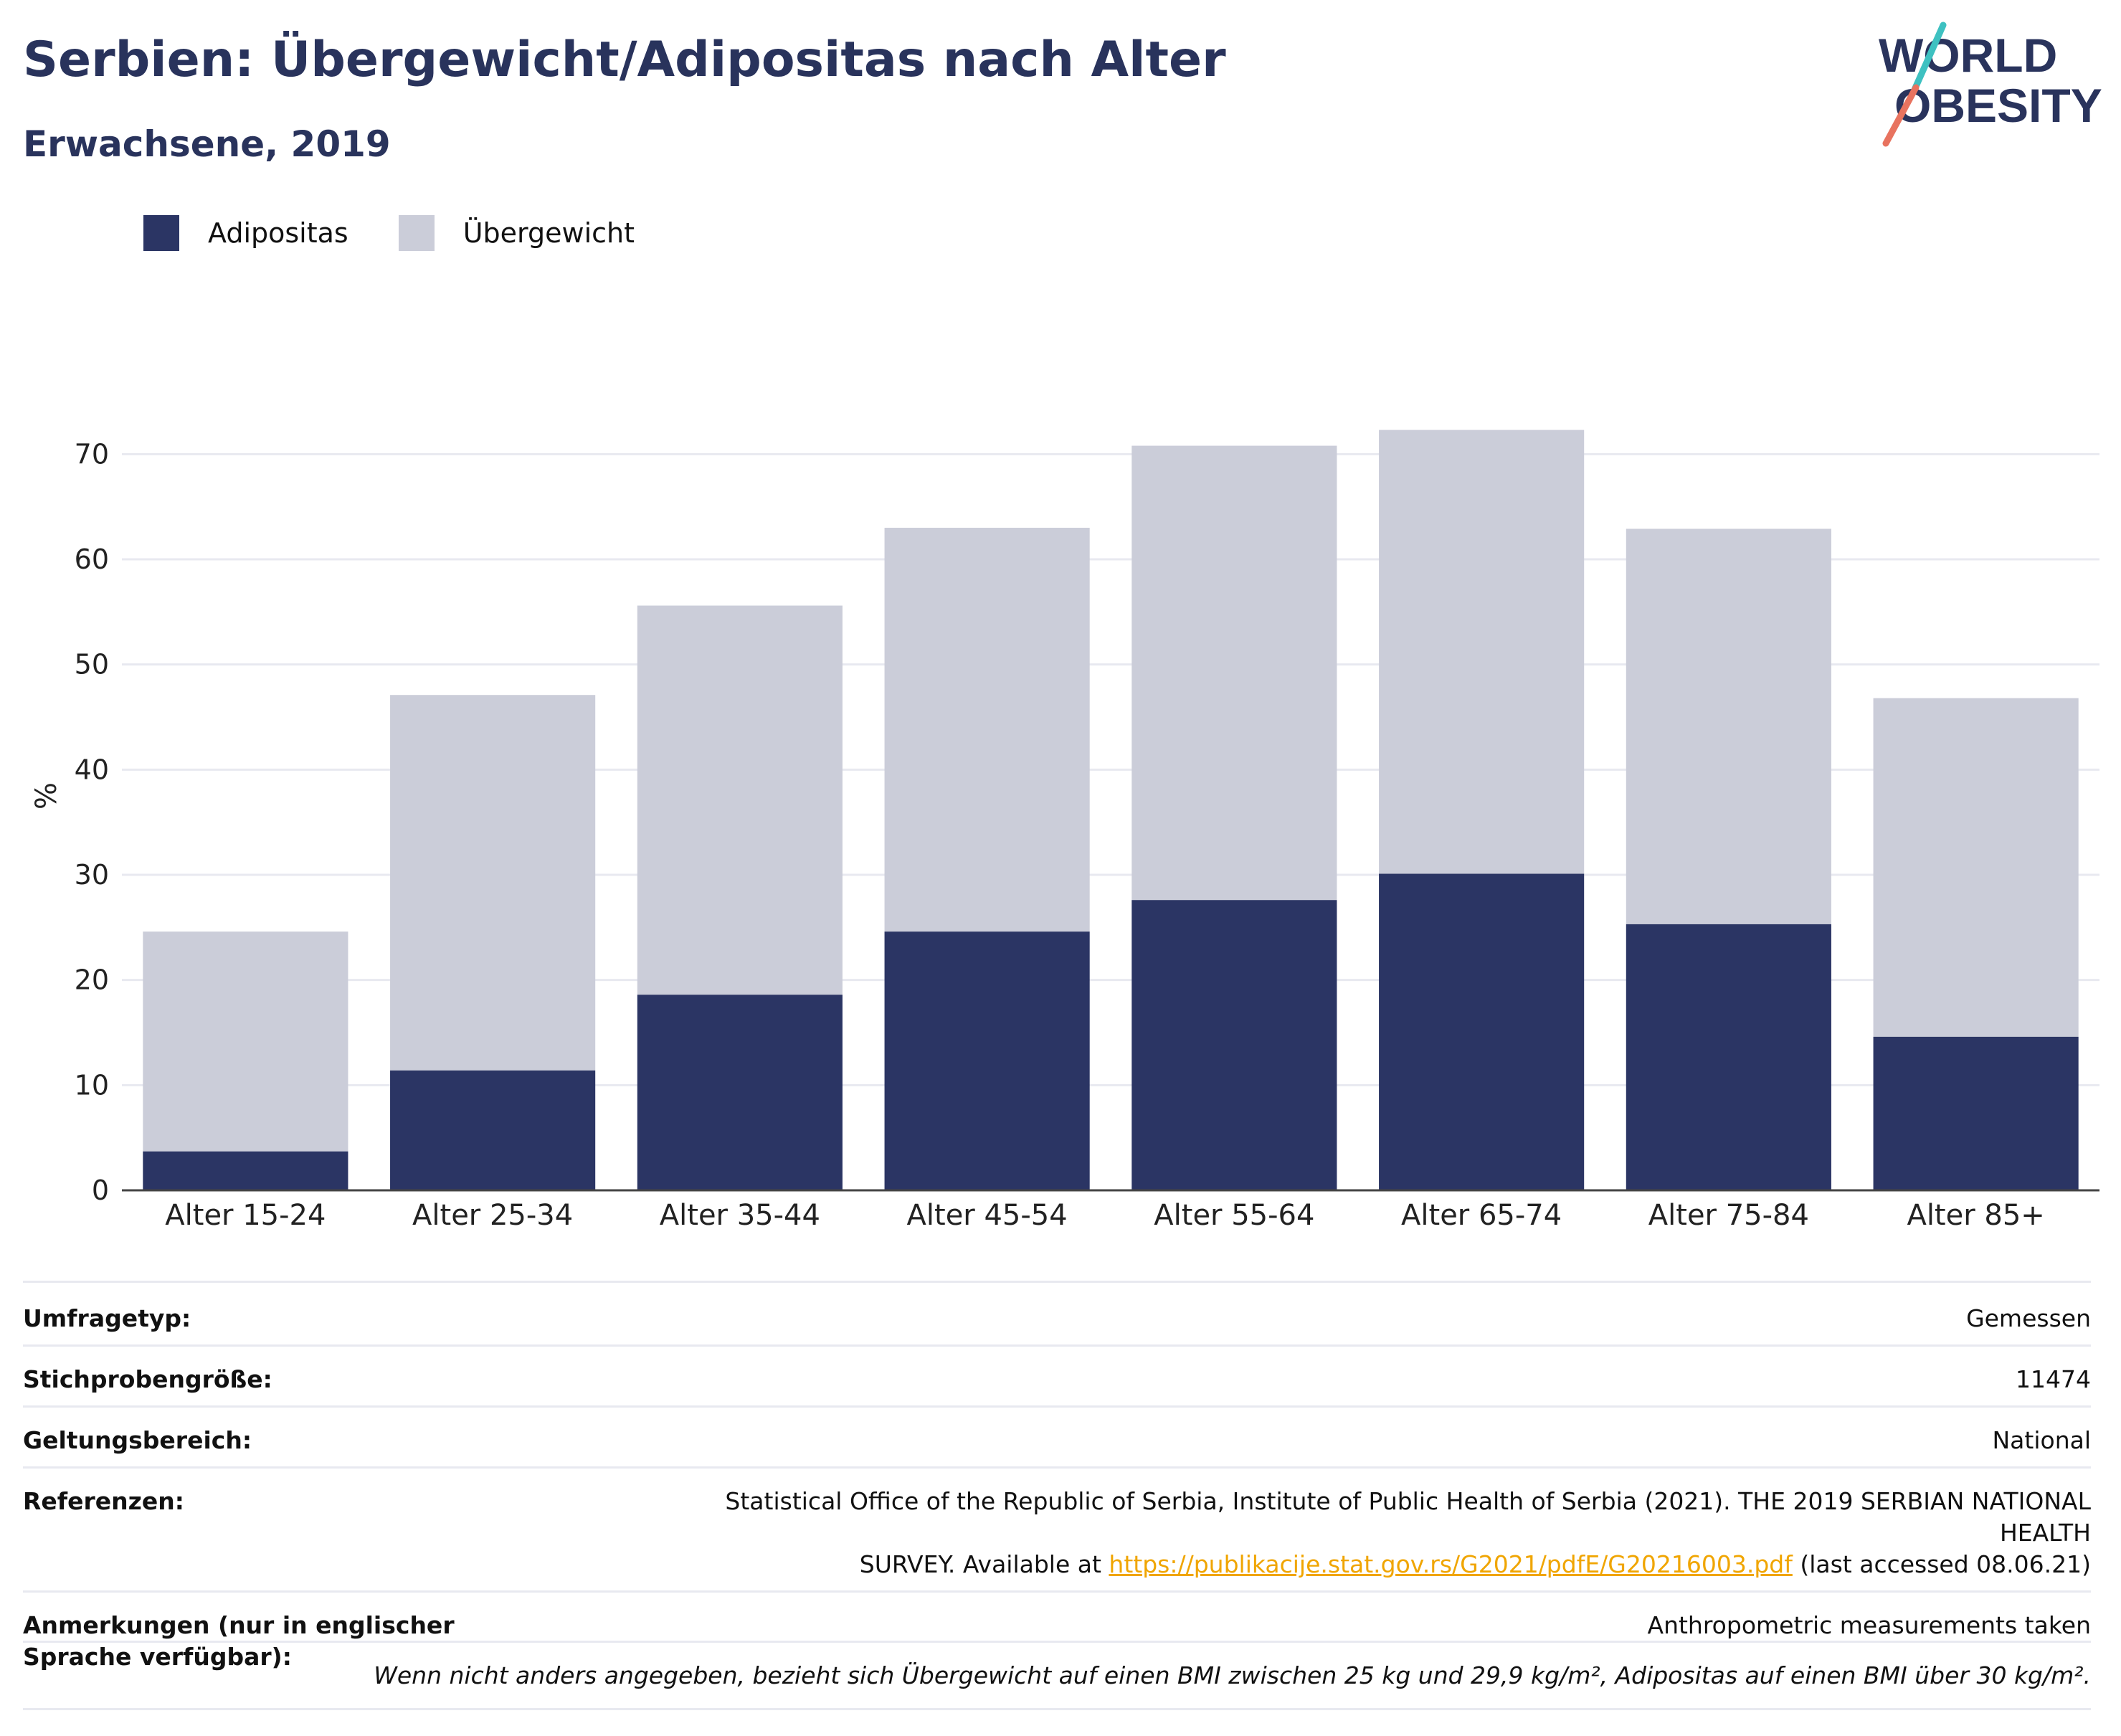  Describe the element at coordinates (987, 1215) in the screenshot. I see `x-tick-label: Alter 45-54` at that location.